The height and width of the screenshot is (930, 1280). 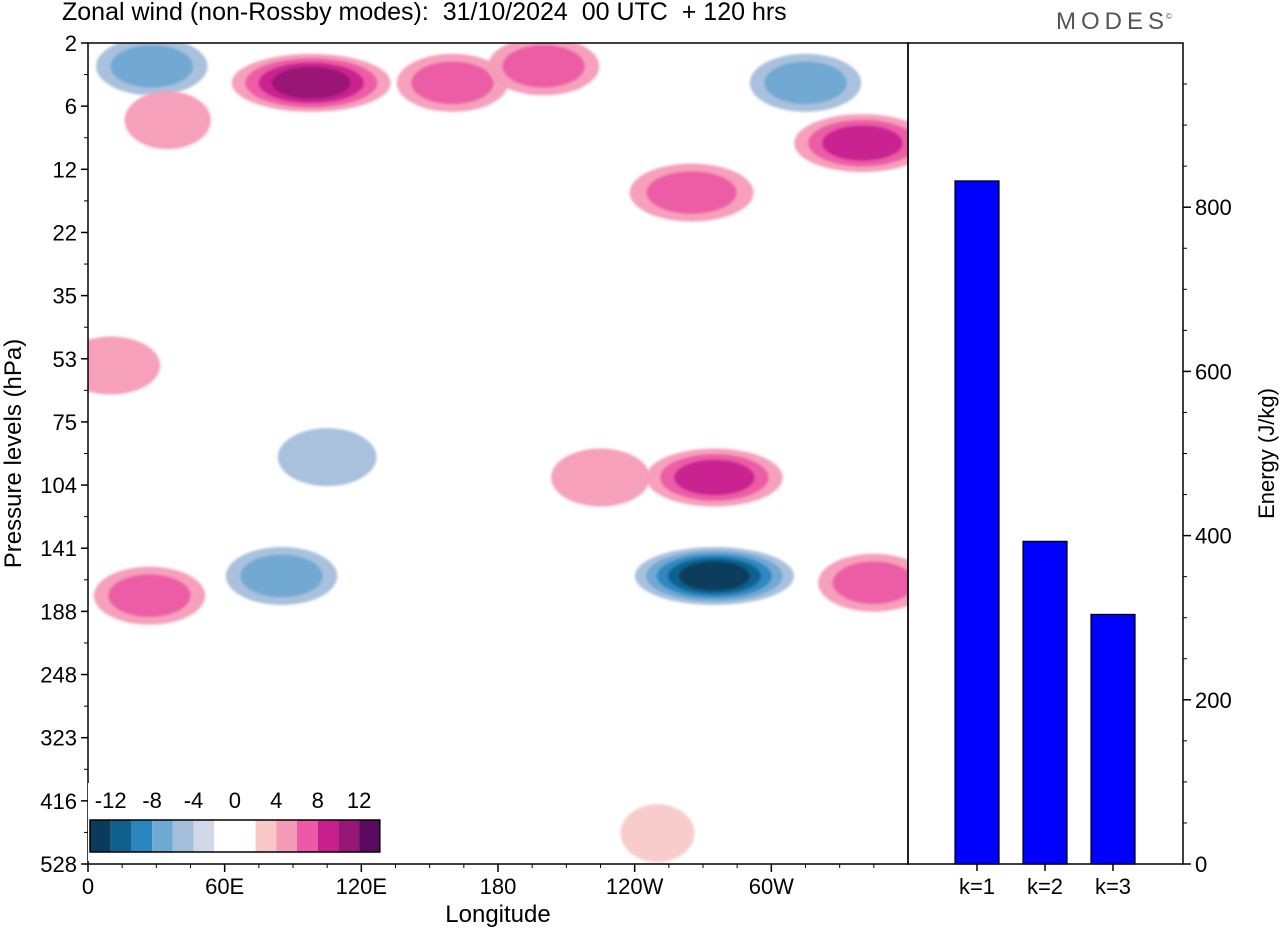 I want to click on x-tick-label: 60E, so click(x=224, y=886).